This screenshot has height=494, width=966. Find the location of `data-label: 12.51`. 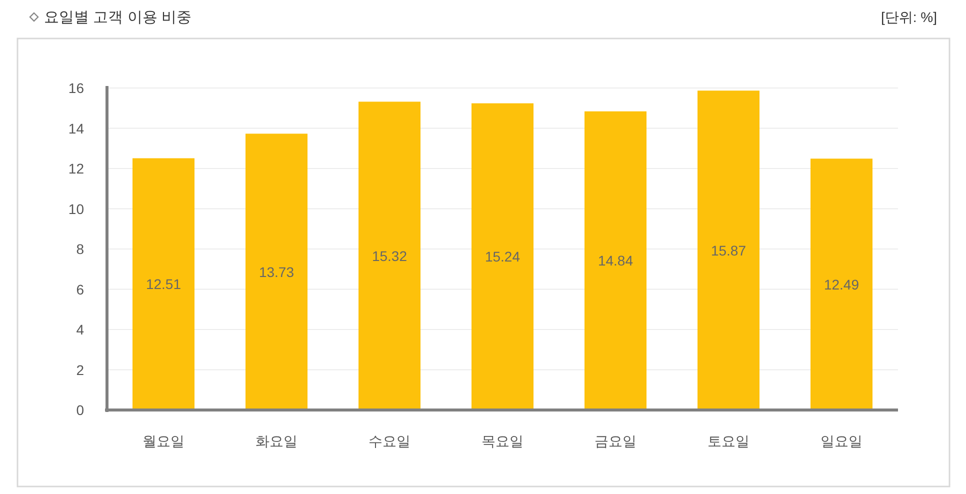

data-label: 12.51 is located at coordinates (164, 284).